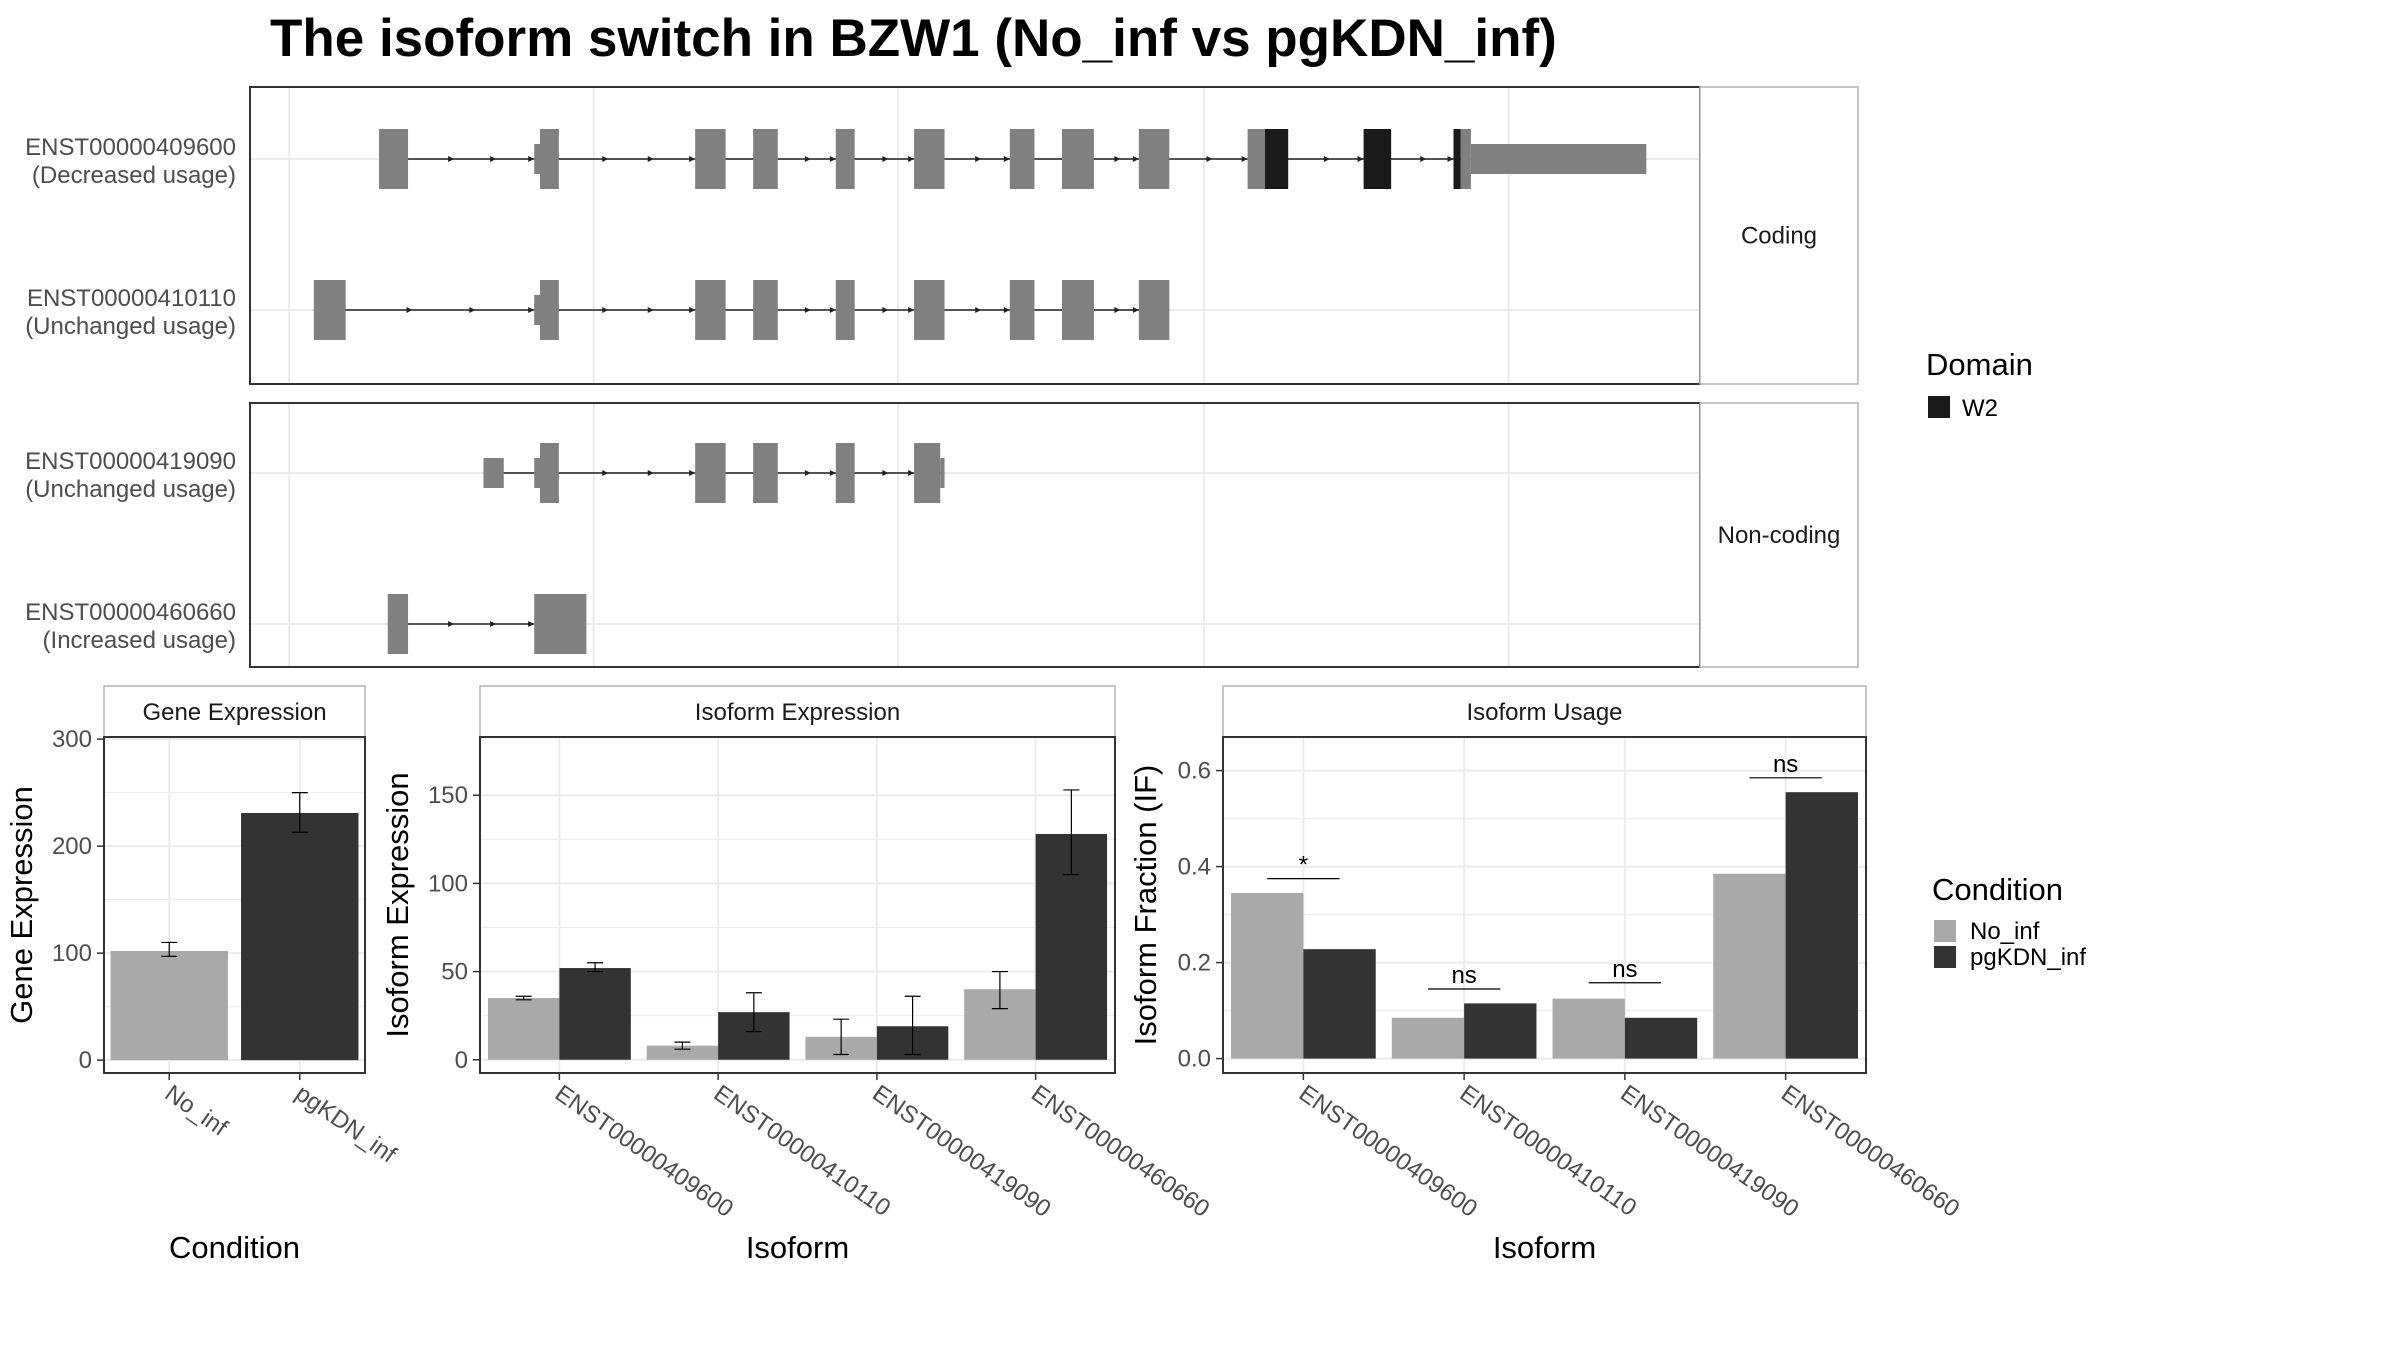 The image size is (2400, 1350). I want to click on x-axis-label: Isoform, so click(1544, 1247).